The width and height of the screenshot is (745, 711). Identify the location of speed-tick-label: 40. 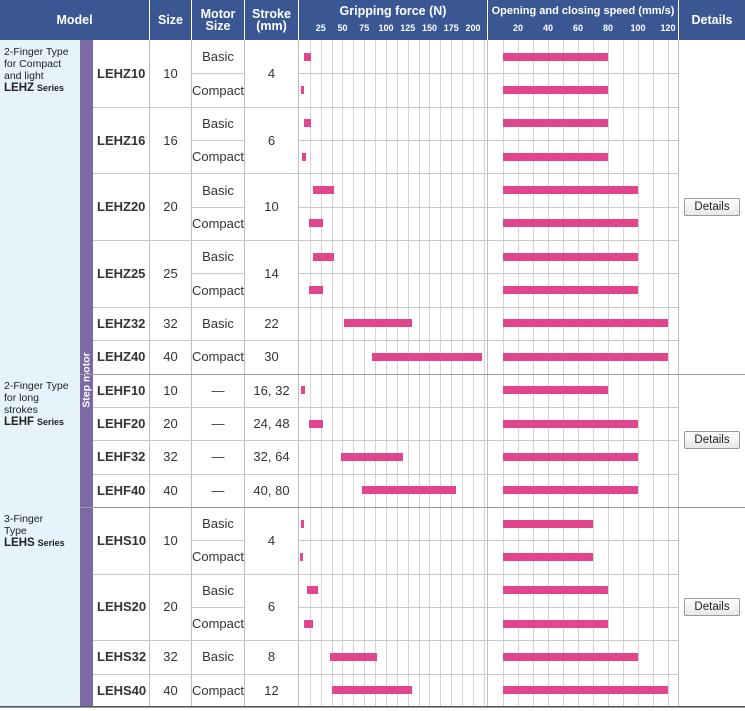
(548, 28).